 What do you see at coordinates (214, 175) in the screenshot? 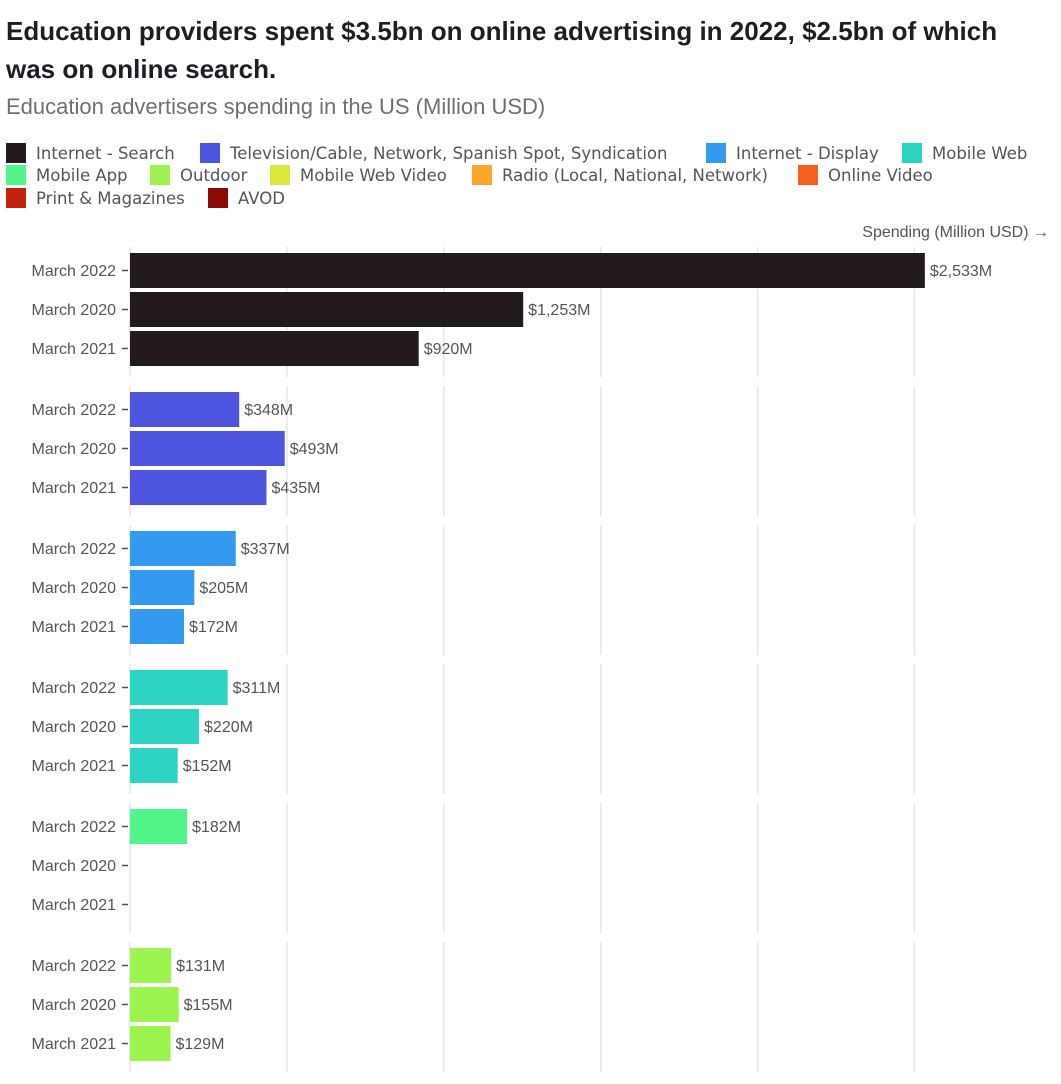
I see `legend-label: Outdoor` at bounding box center [214, 175].